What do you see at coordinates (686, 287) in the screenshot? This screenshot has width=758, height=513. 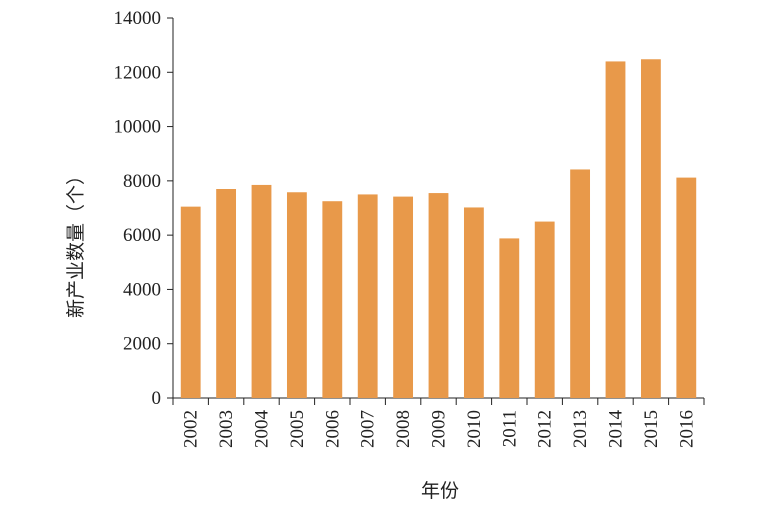 I see `bar-2016` at bounding box center [686, 287].